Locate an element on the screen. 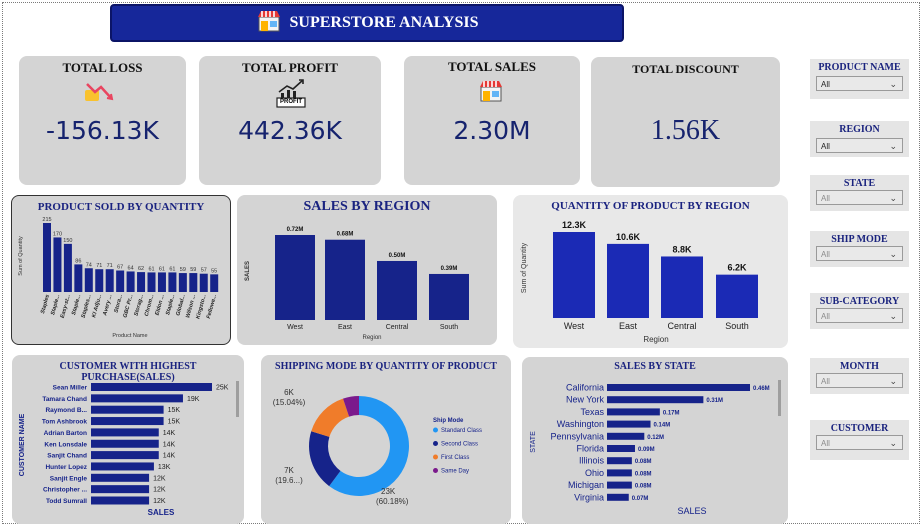  chart-title-qty-region: QUANTITY OF PRODUCT BY REGION is located at coordinates (650, 206).